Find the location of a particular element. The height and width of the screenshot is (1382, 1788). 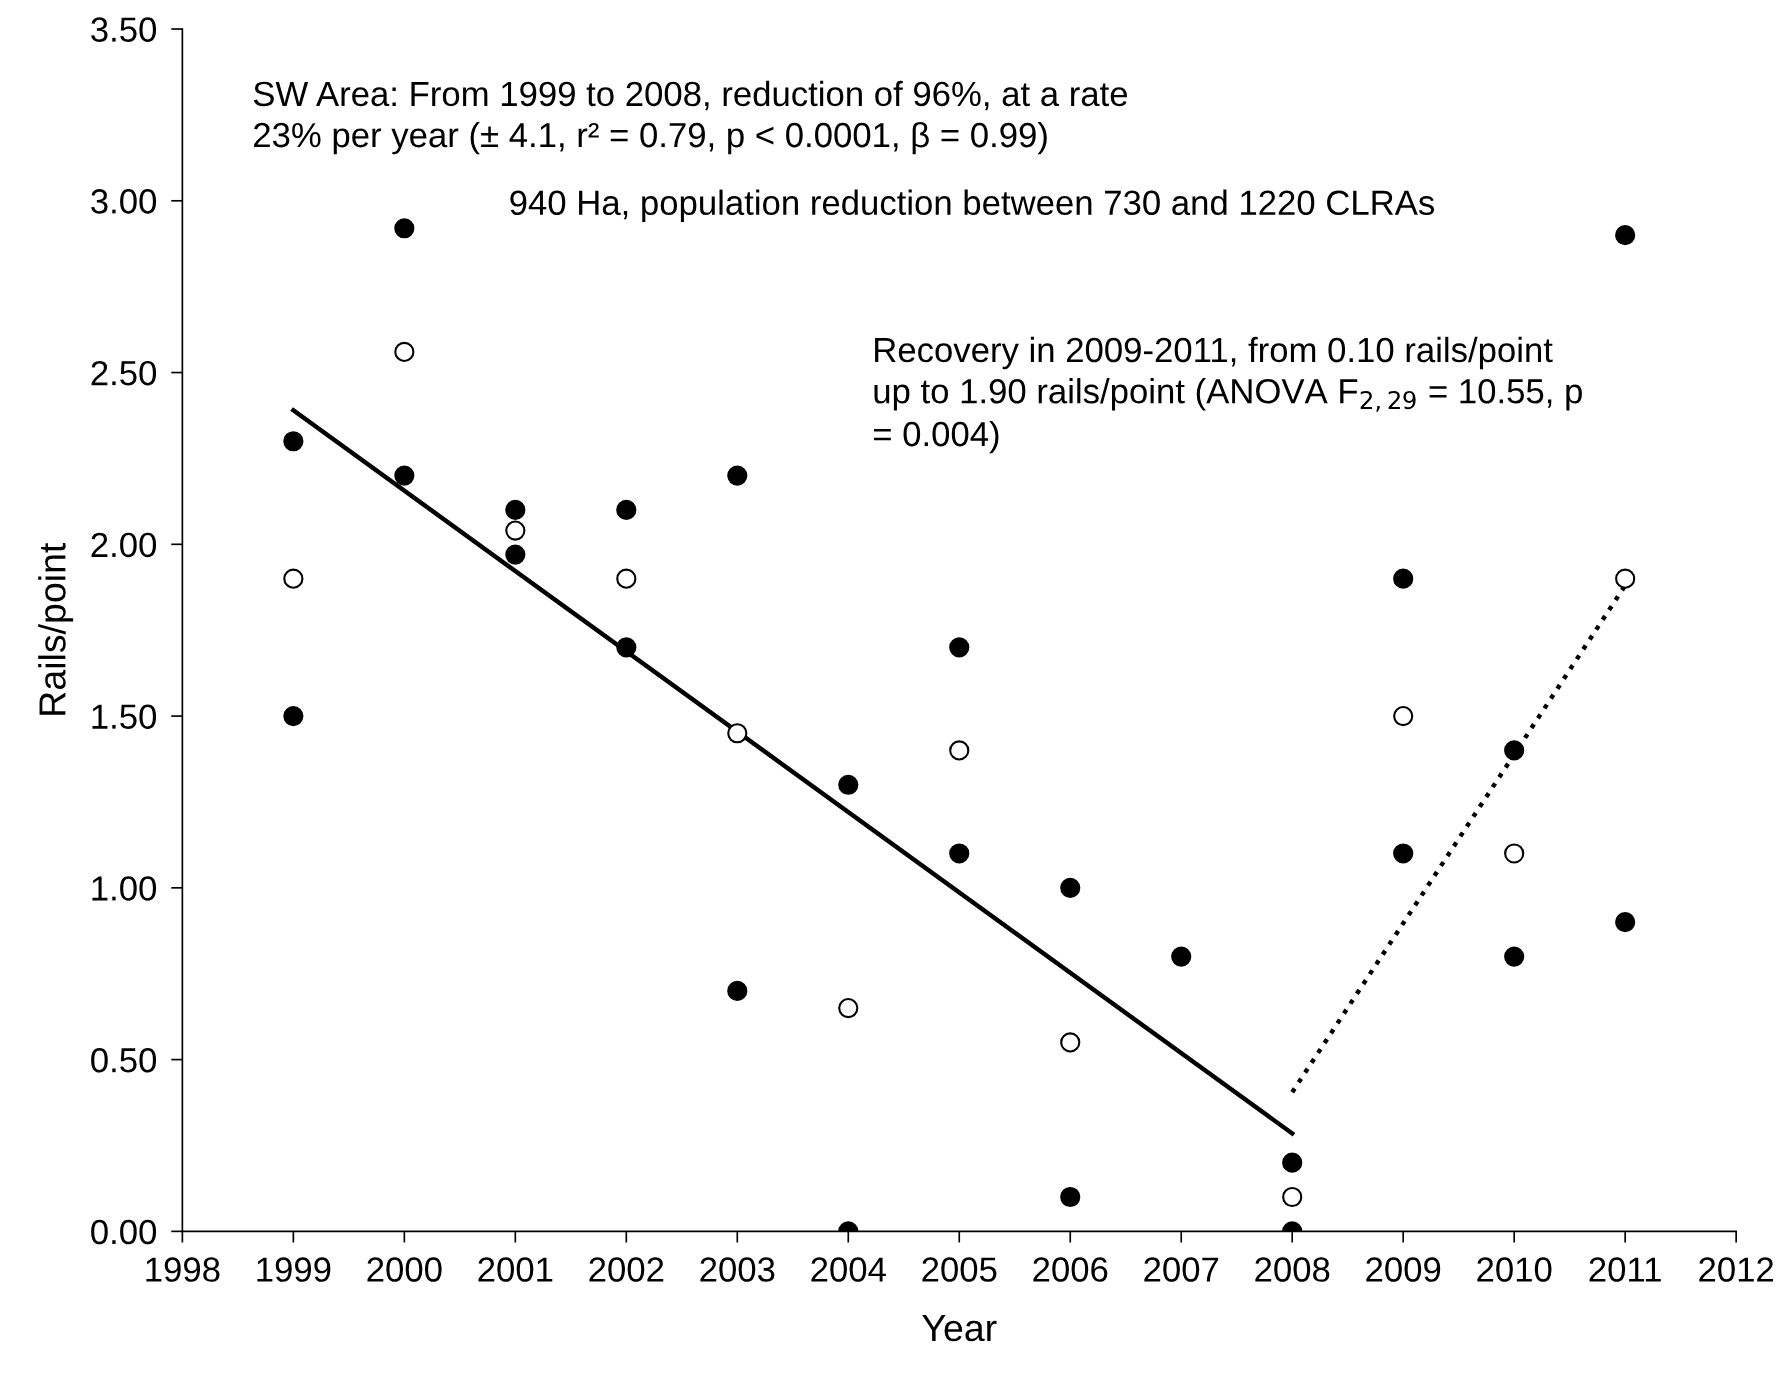

x-tick-label: 2000 is located at coordinates (404, 1269).